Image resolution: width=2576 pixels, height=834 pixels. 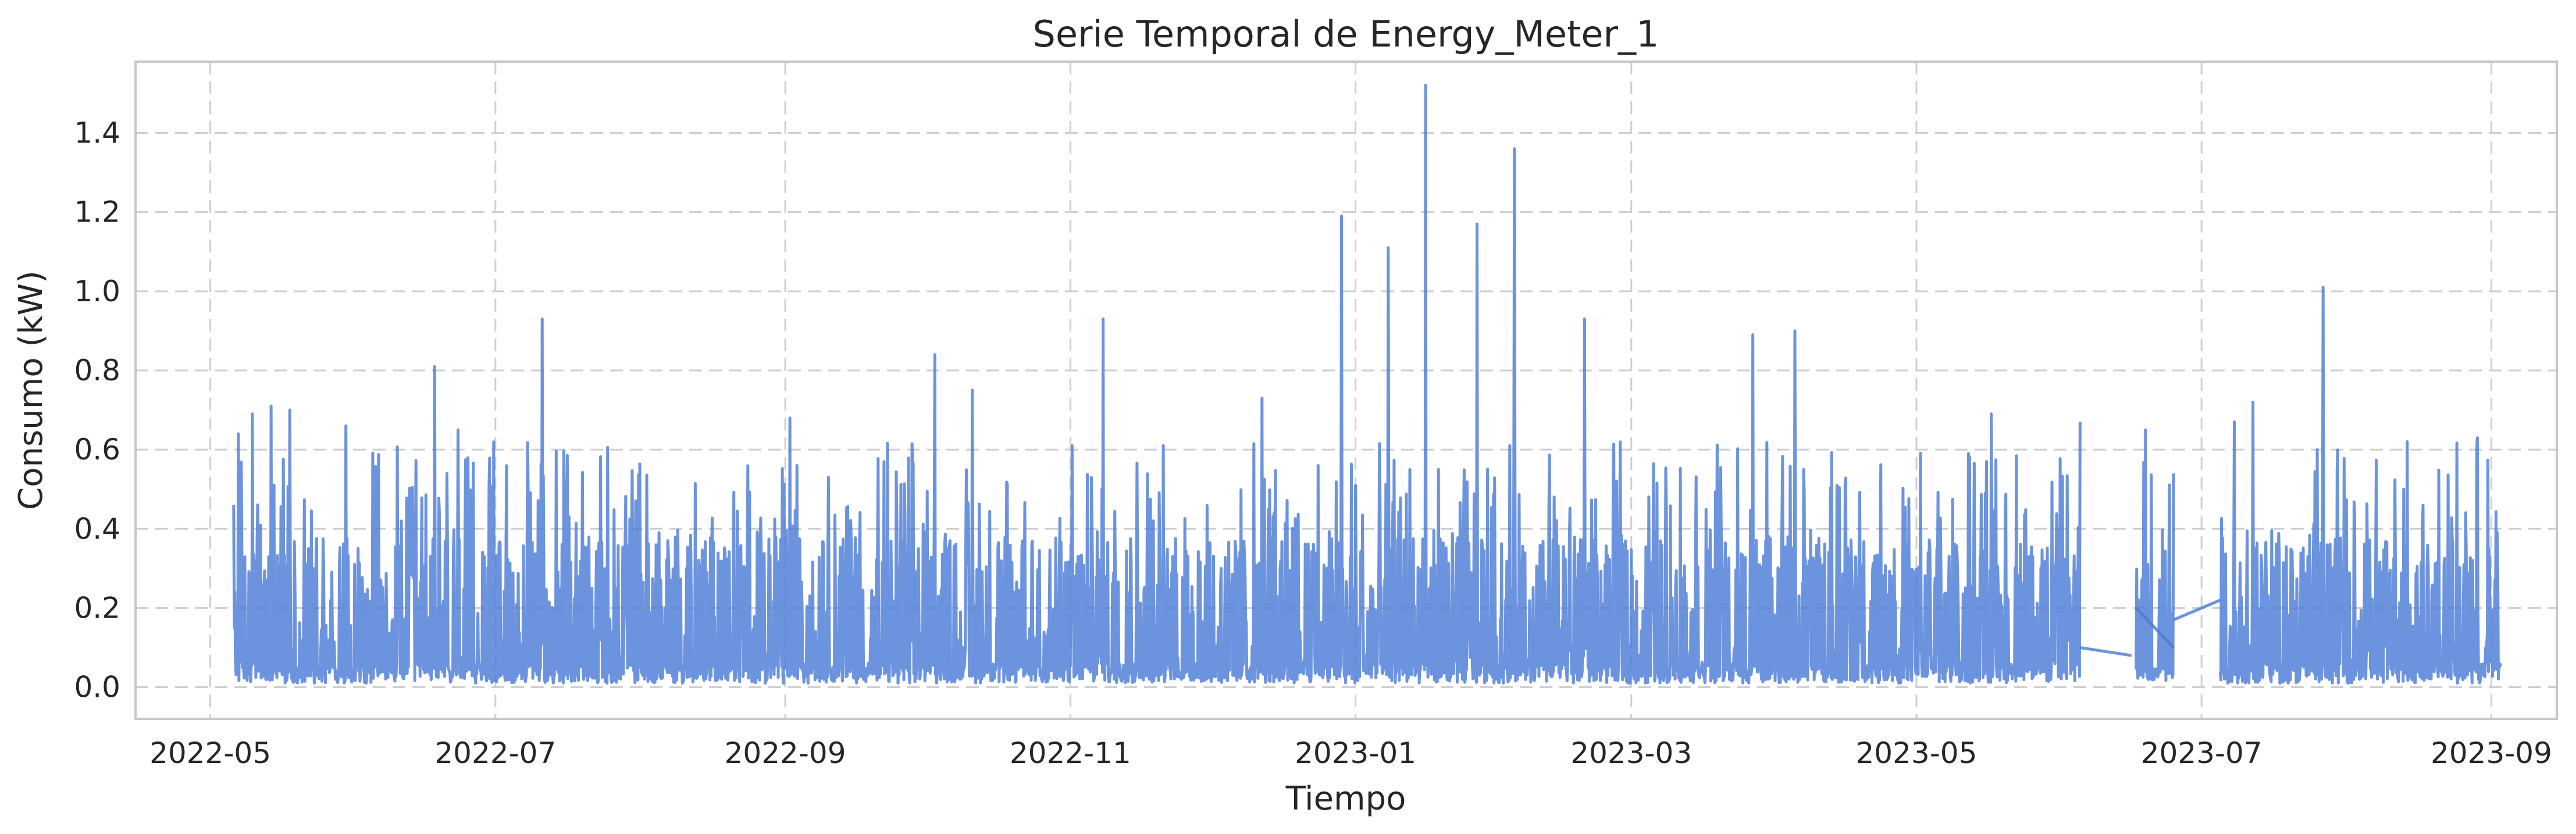 I want to click on y-axis-label: Consumo (kW), so click(x=31, y=390).